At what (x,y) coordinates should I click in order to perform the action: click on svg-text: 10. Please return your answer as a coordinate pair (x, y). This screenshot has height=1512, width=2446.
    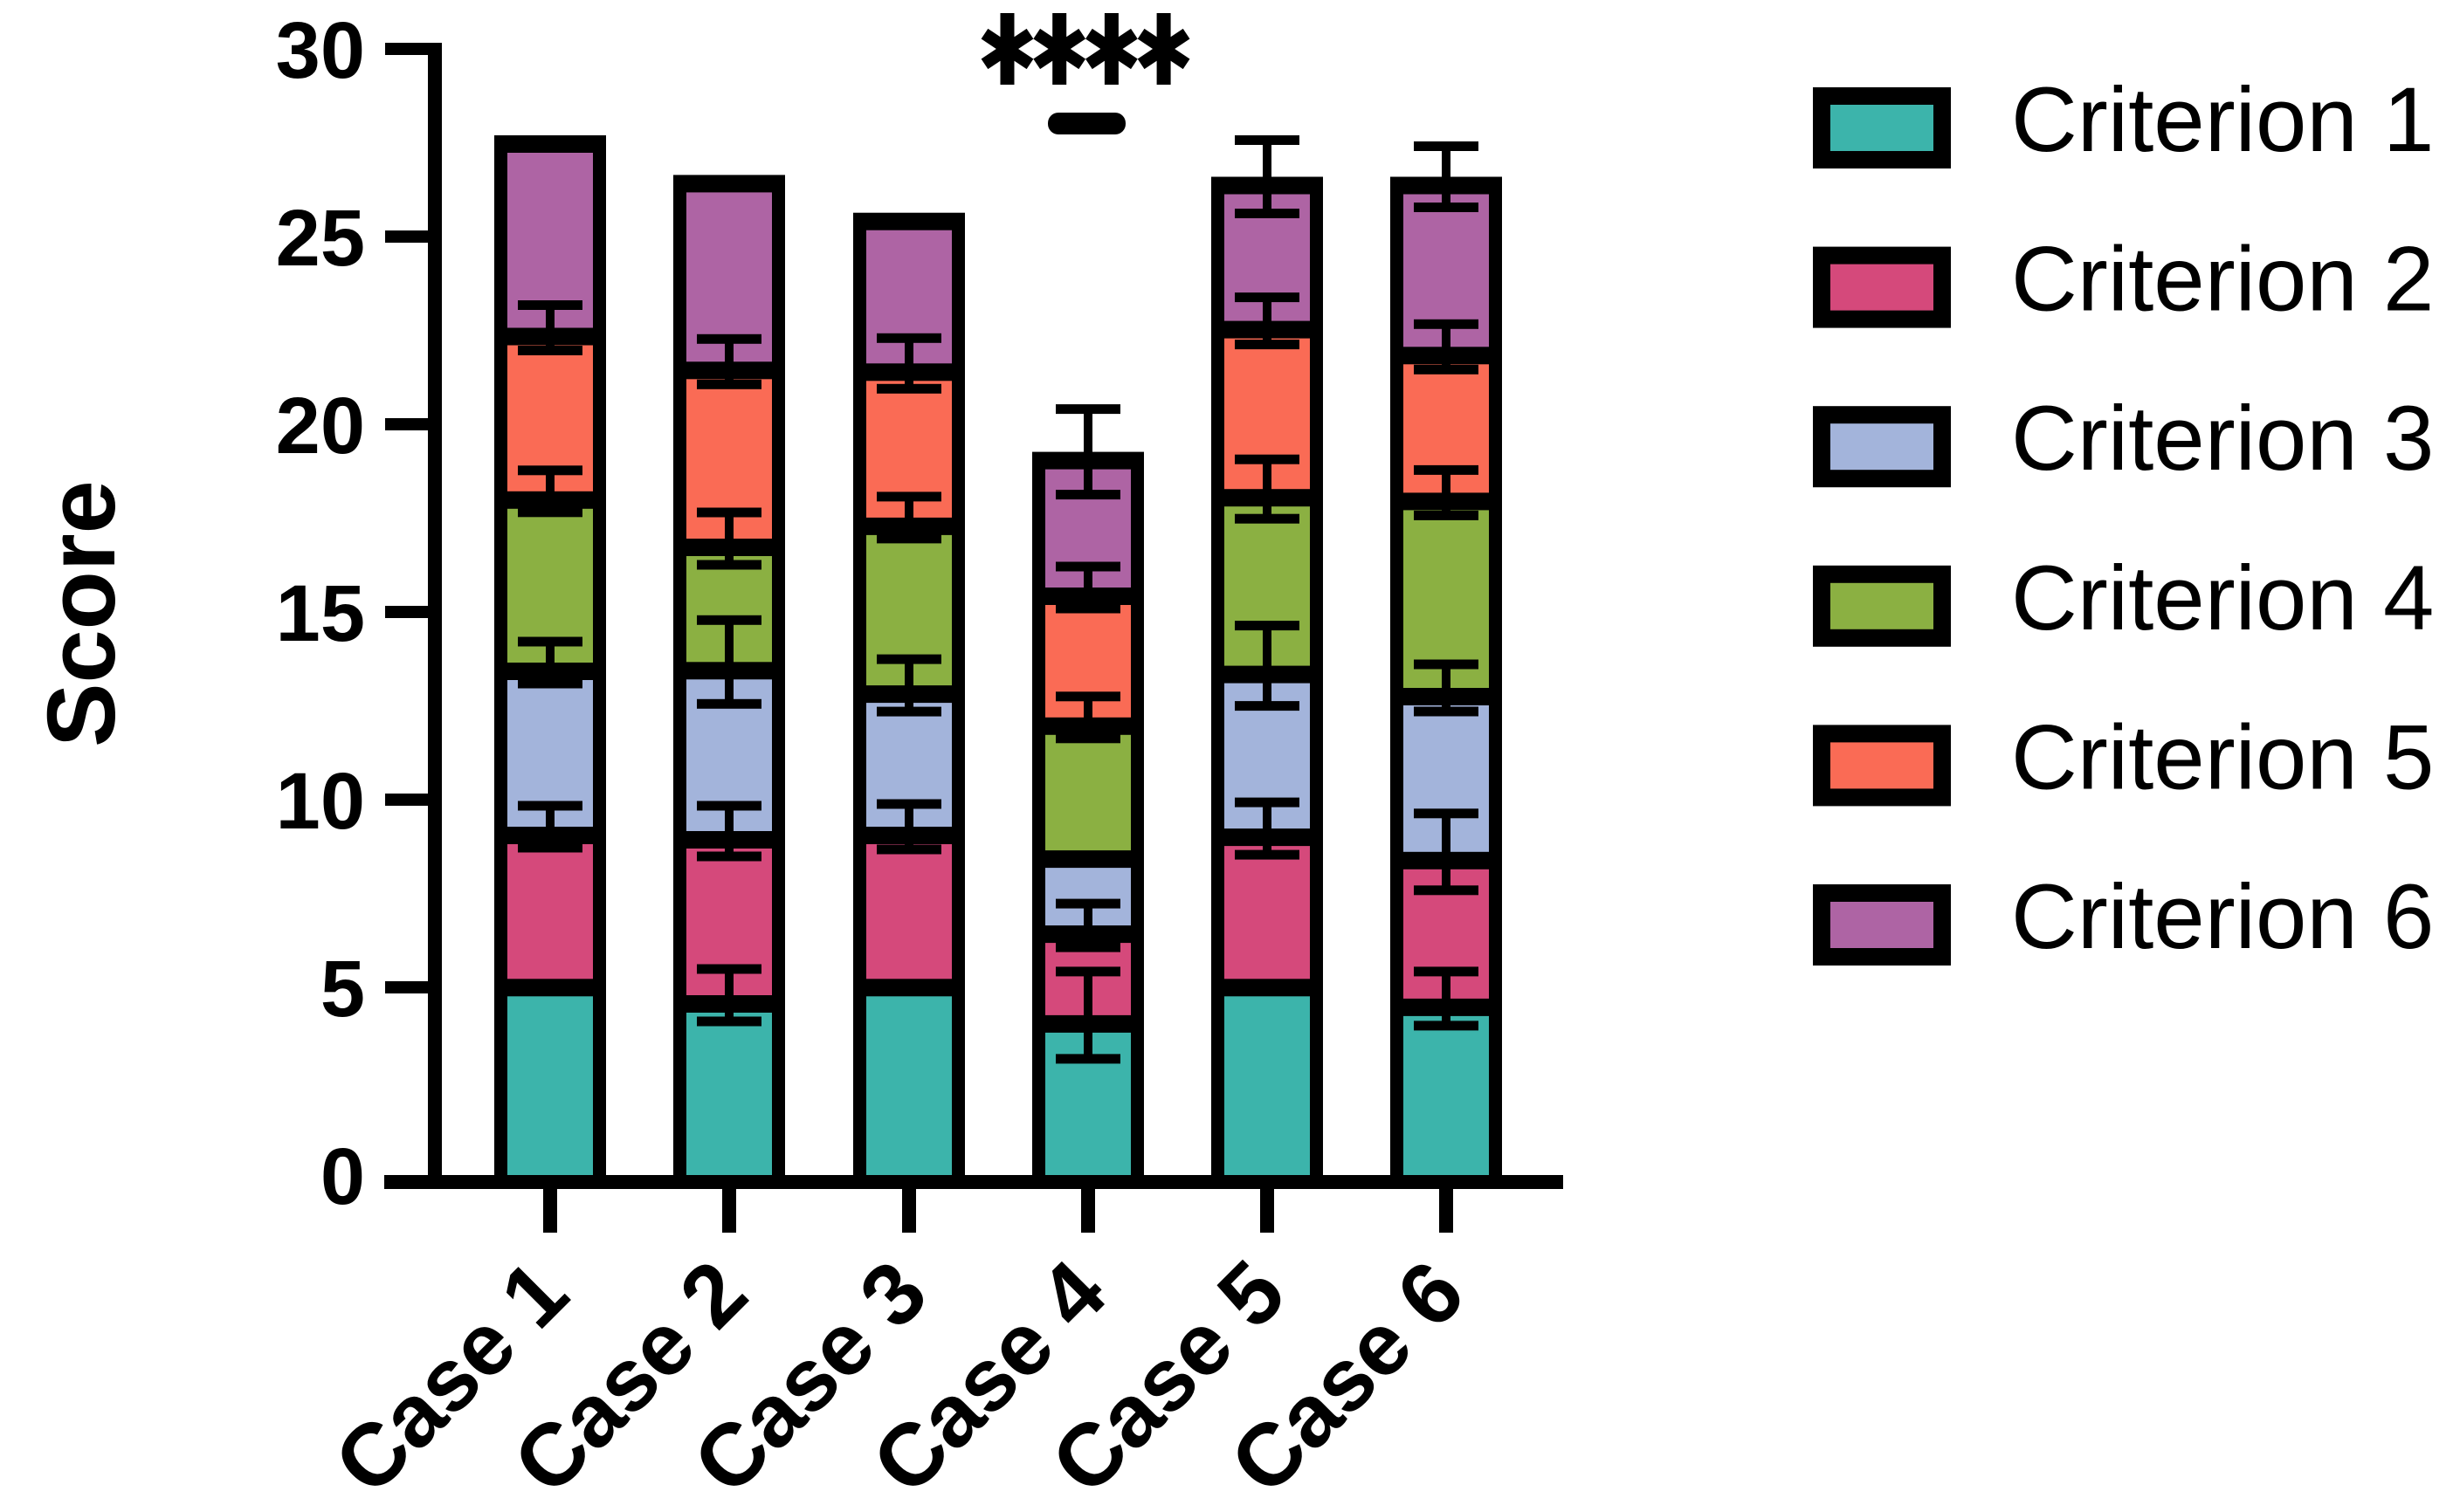
    Looking at the image, I should click on (320, 802).